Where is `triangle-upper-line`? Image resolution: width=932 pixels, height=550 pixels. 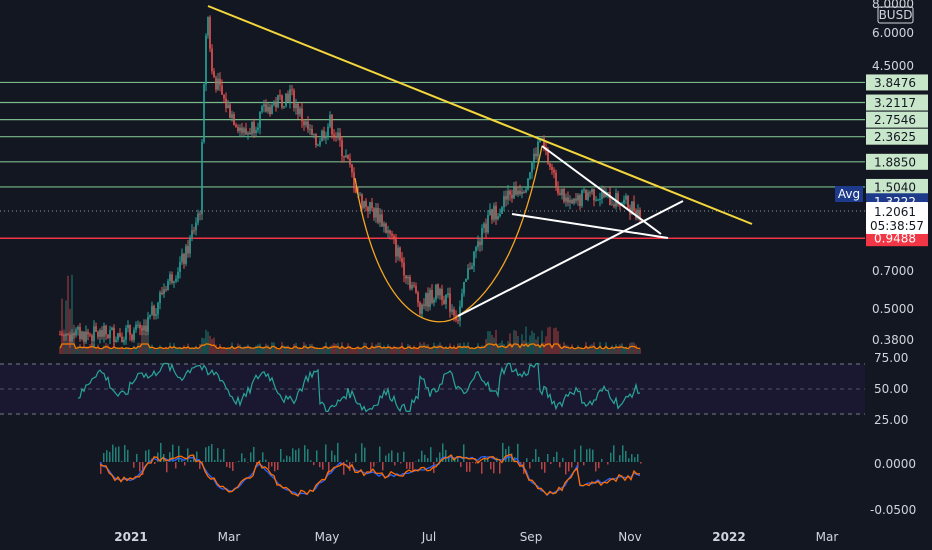 triangle-upper-line is located at coordinates (601, 190).